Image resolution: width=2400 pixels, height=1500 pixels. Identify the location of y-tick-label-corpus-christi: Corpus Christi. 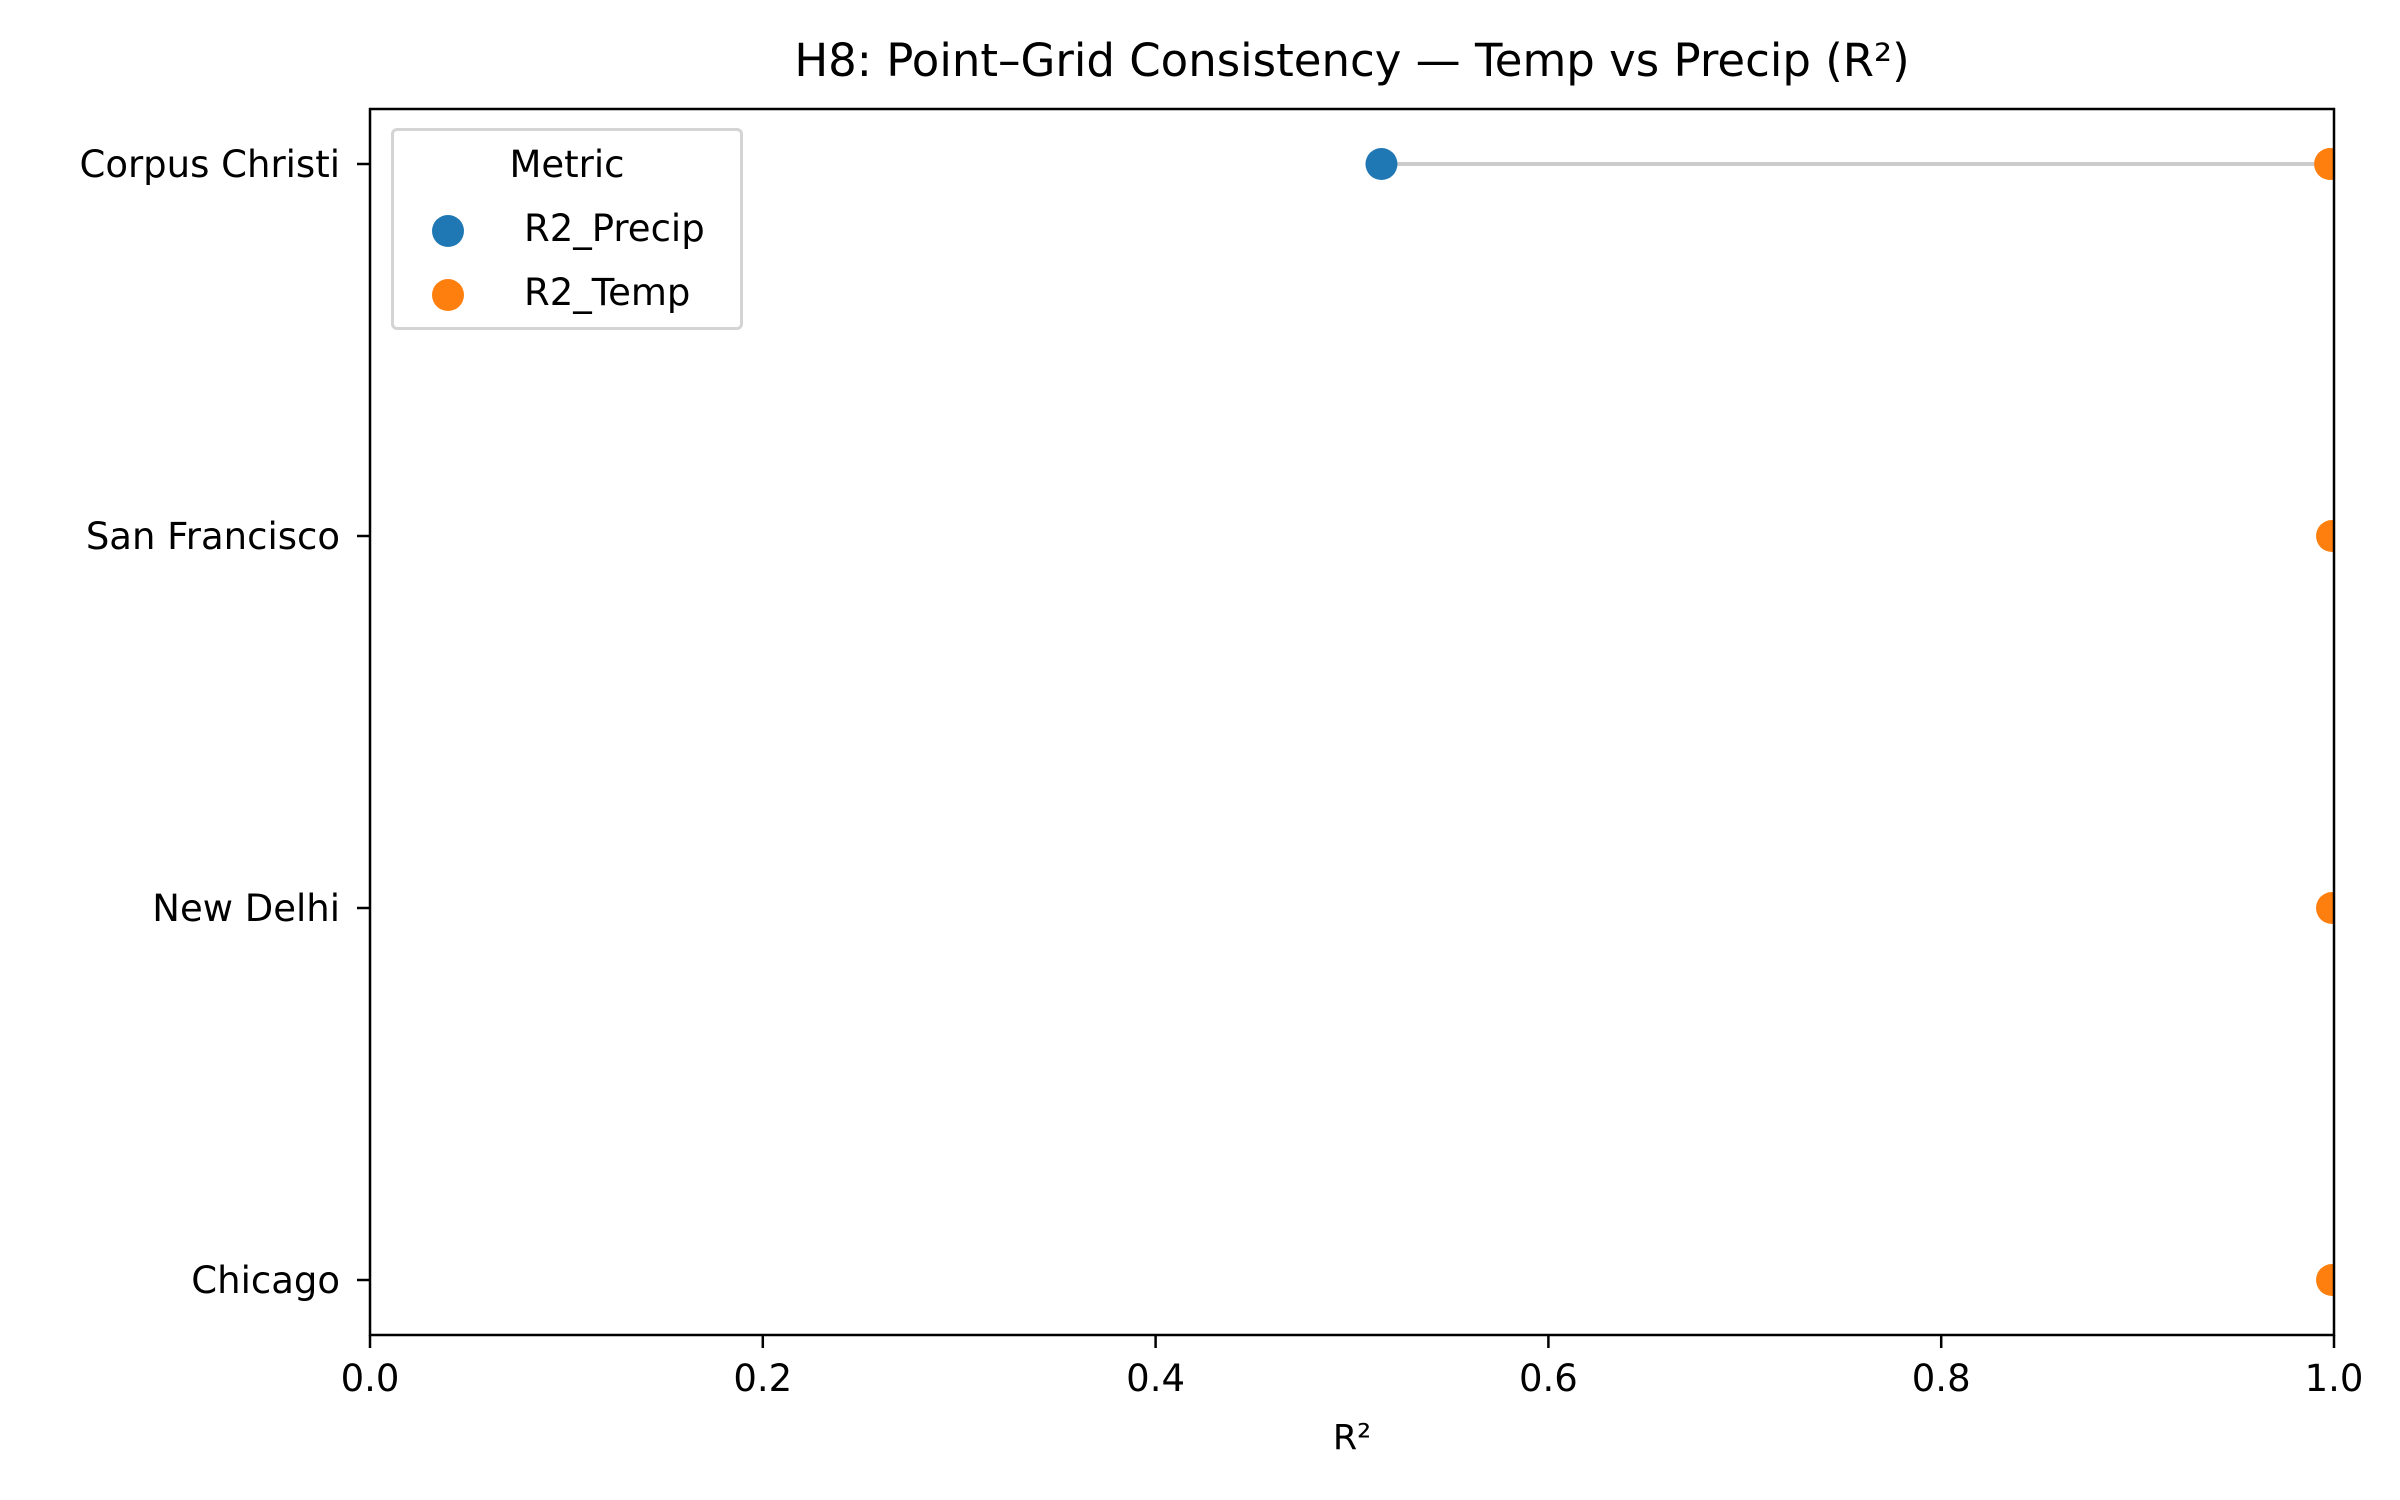
(210, 164).